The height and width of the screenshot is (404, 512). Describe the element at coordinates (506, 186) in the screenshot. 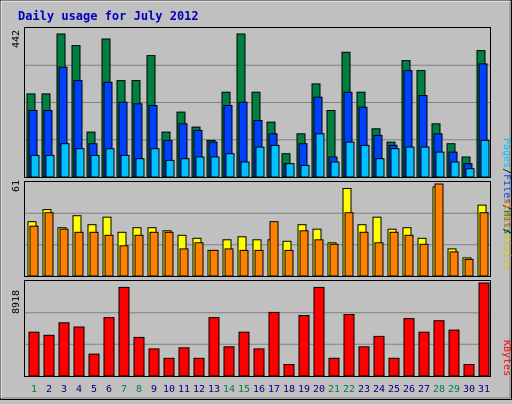

I see `legend-hits-panel: Pages/Files/Hits` at that location.